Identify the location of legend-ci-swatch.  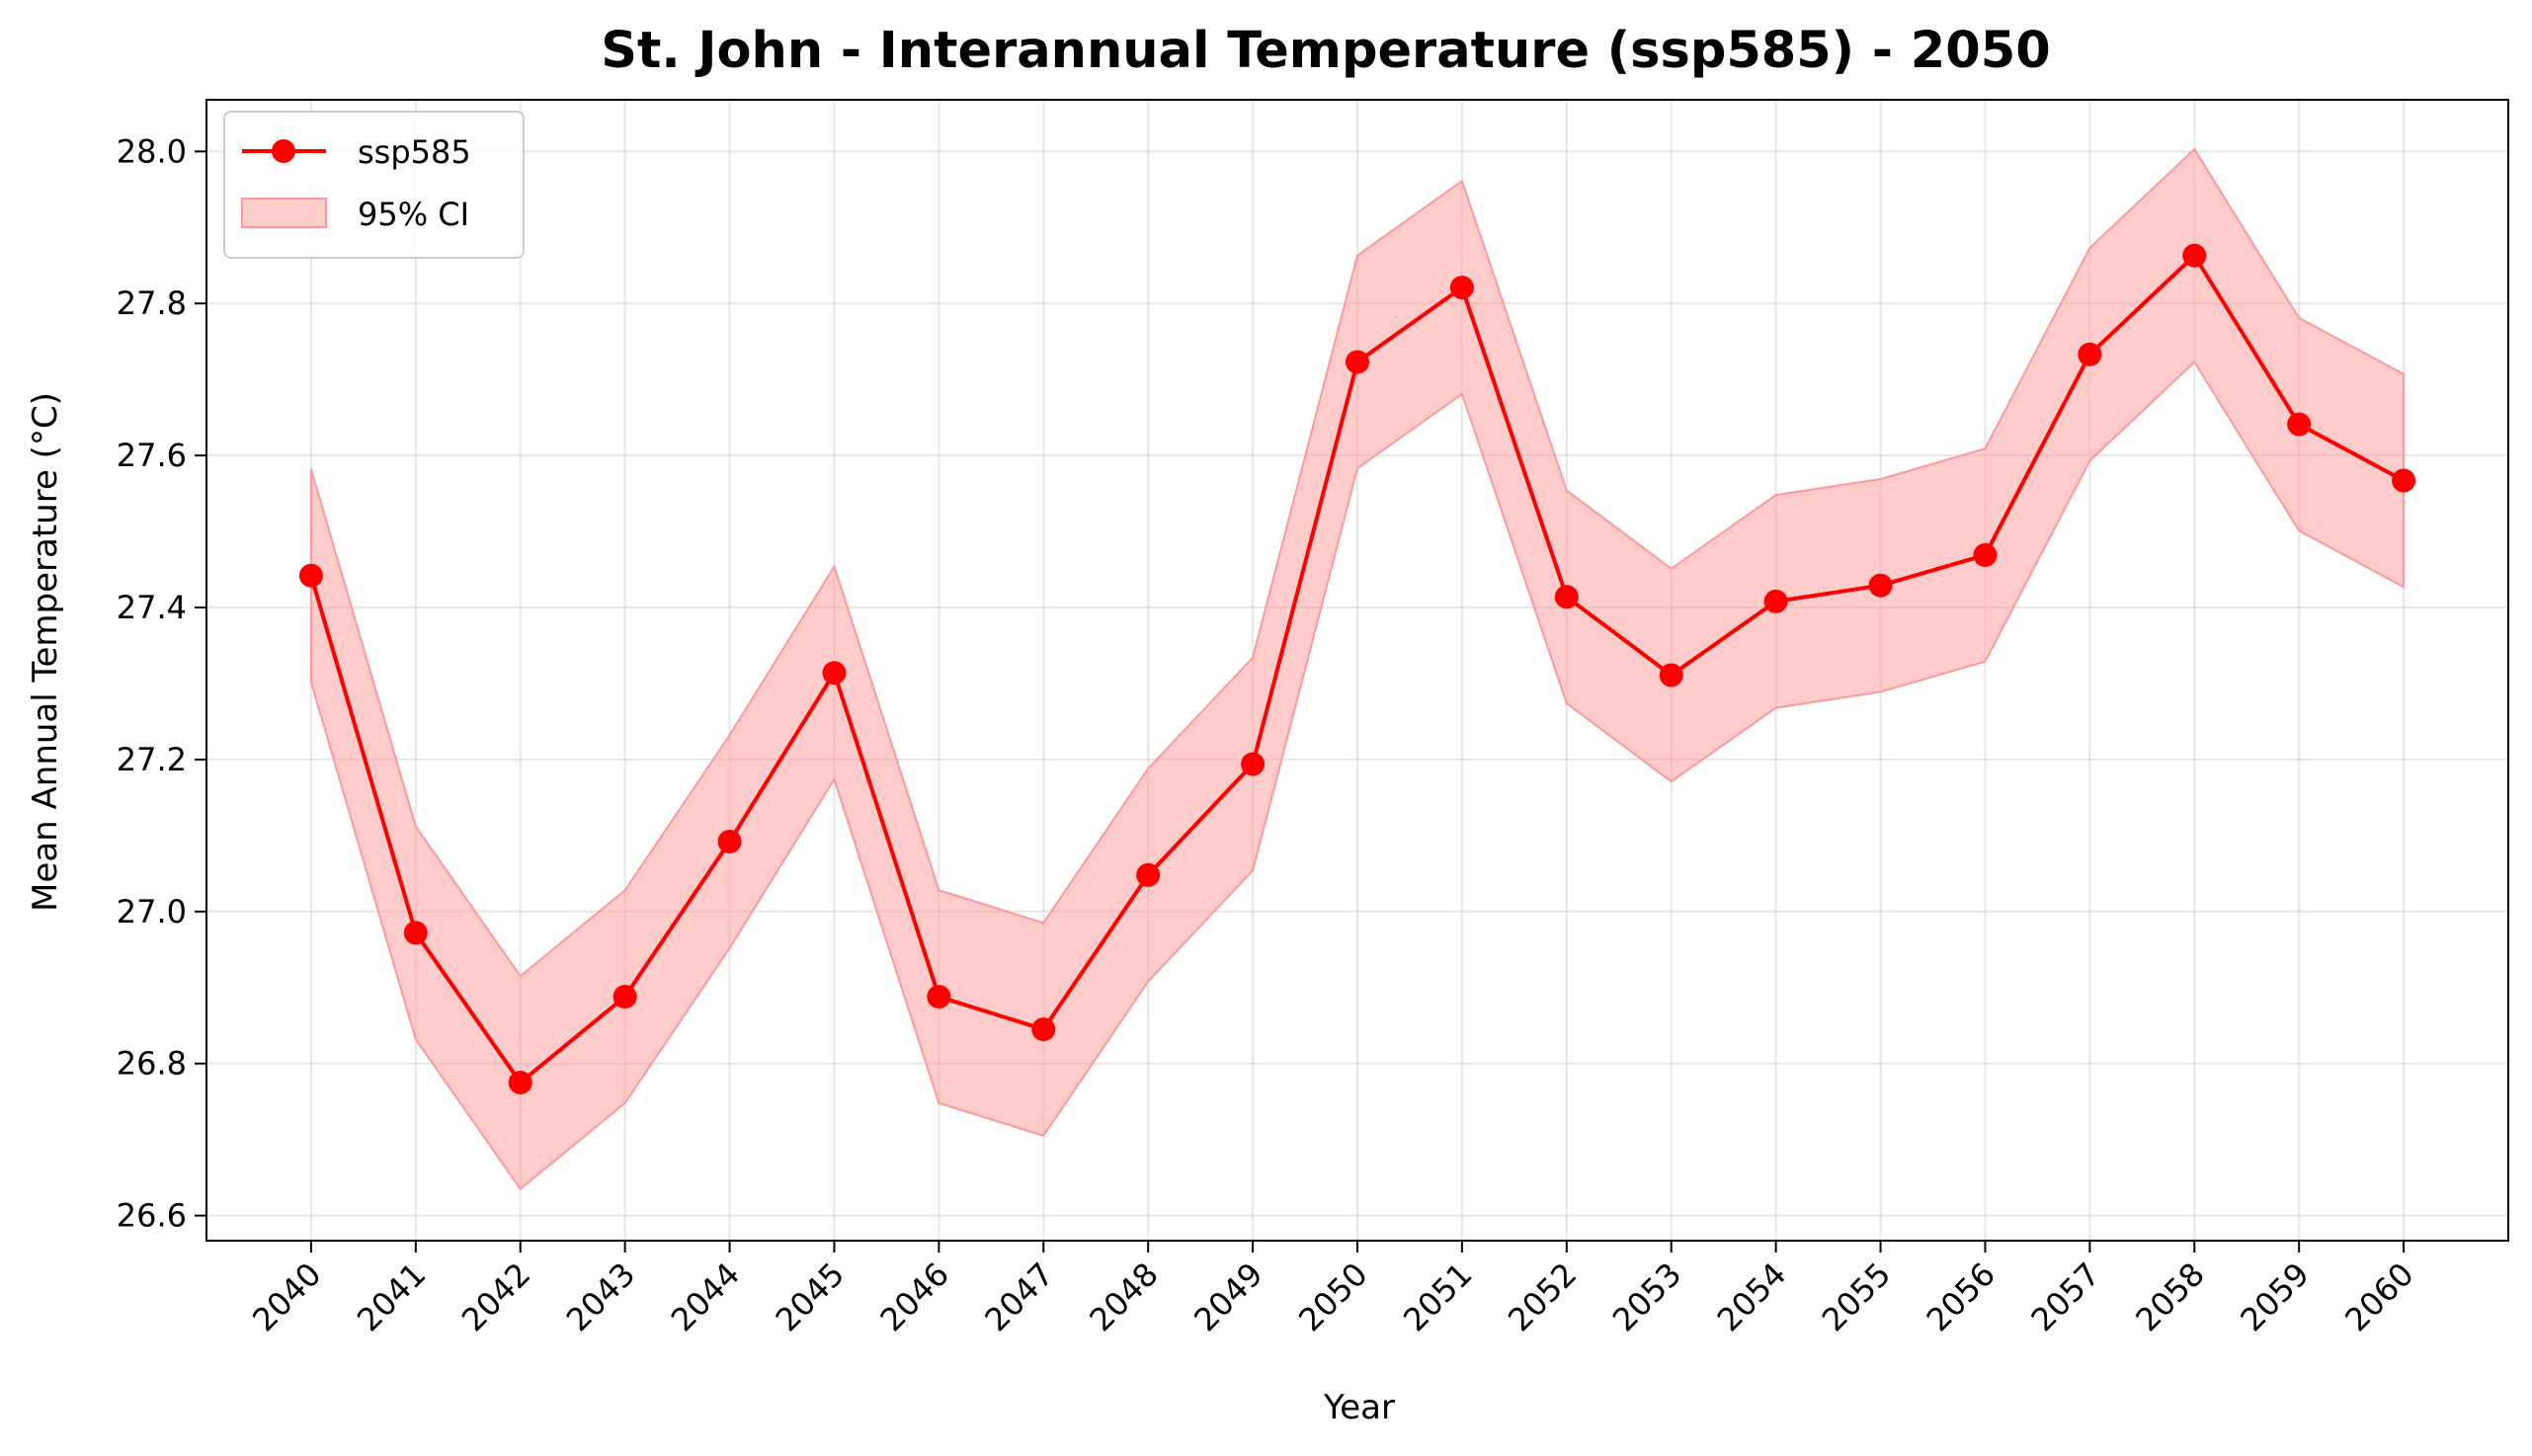
(284, 213).